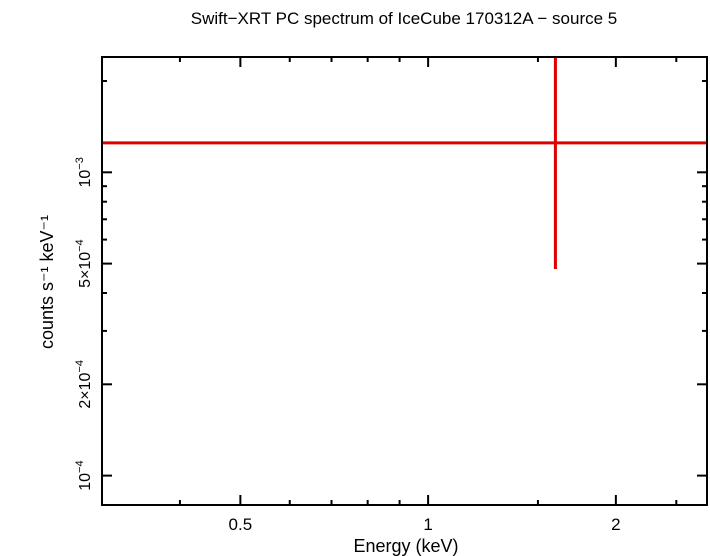 This screenshot has width=710, height=556. Describe the element at coordinates (405, 546) in the screenshot. I see `x-axis-label: Energy (keV)` at that location.